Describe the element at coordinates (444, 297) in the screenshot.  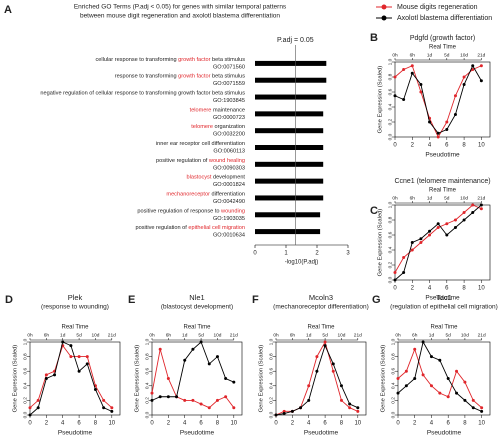
I see `panel-title: Tac1` at that location.